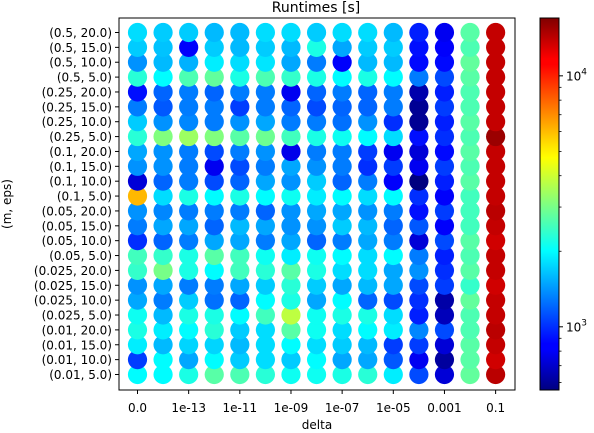  What do you see at coordinates (240, 408) in the screenshot?
I see `x-tick-label: 1e-11` at bounding box center [240, 408].